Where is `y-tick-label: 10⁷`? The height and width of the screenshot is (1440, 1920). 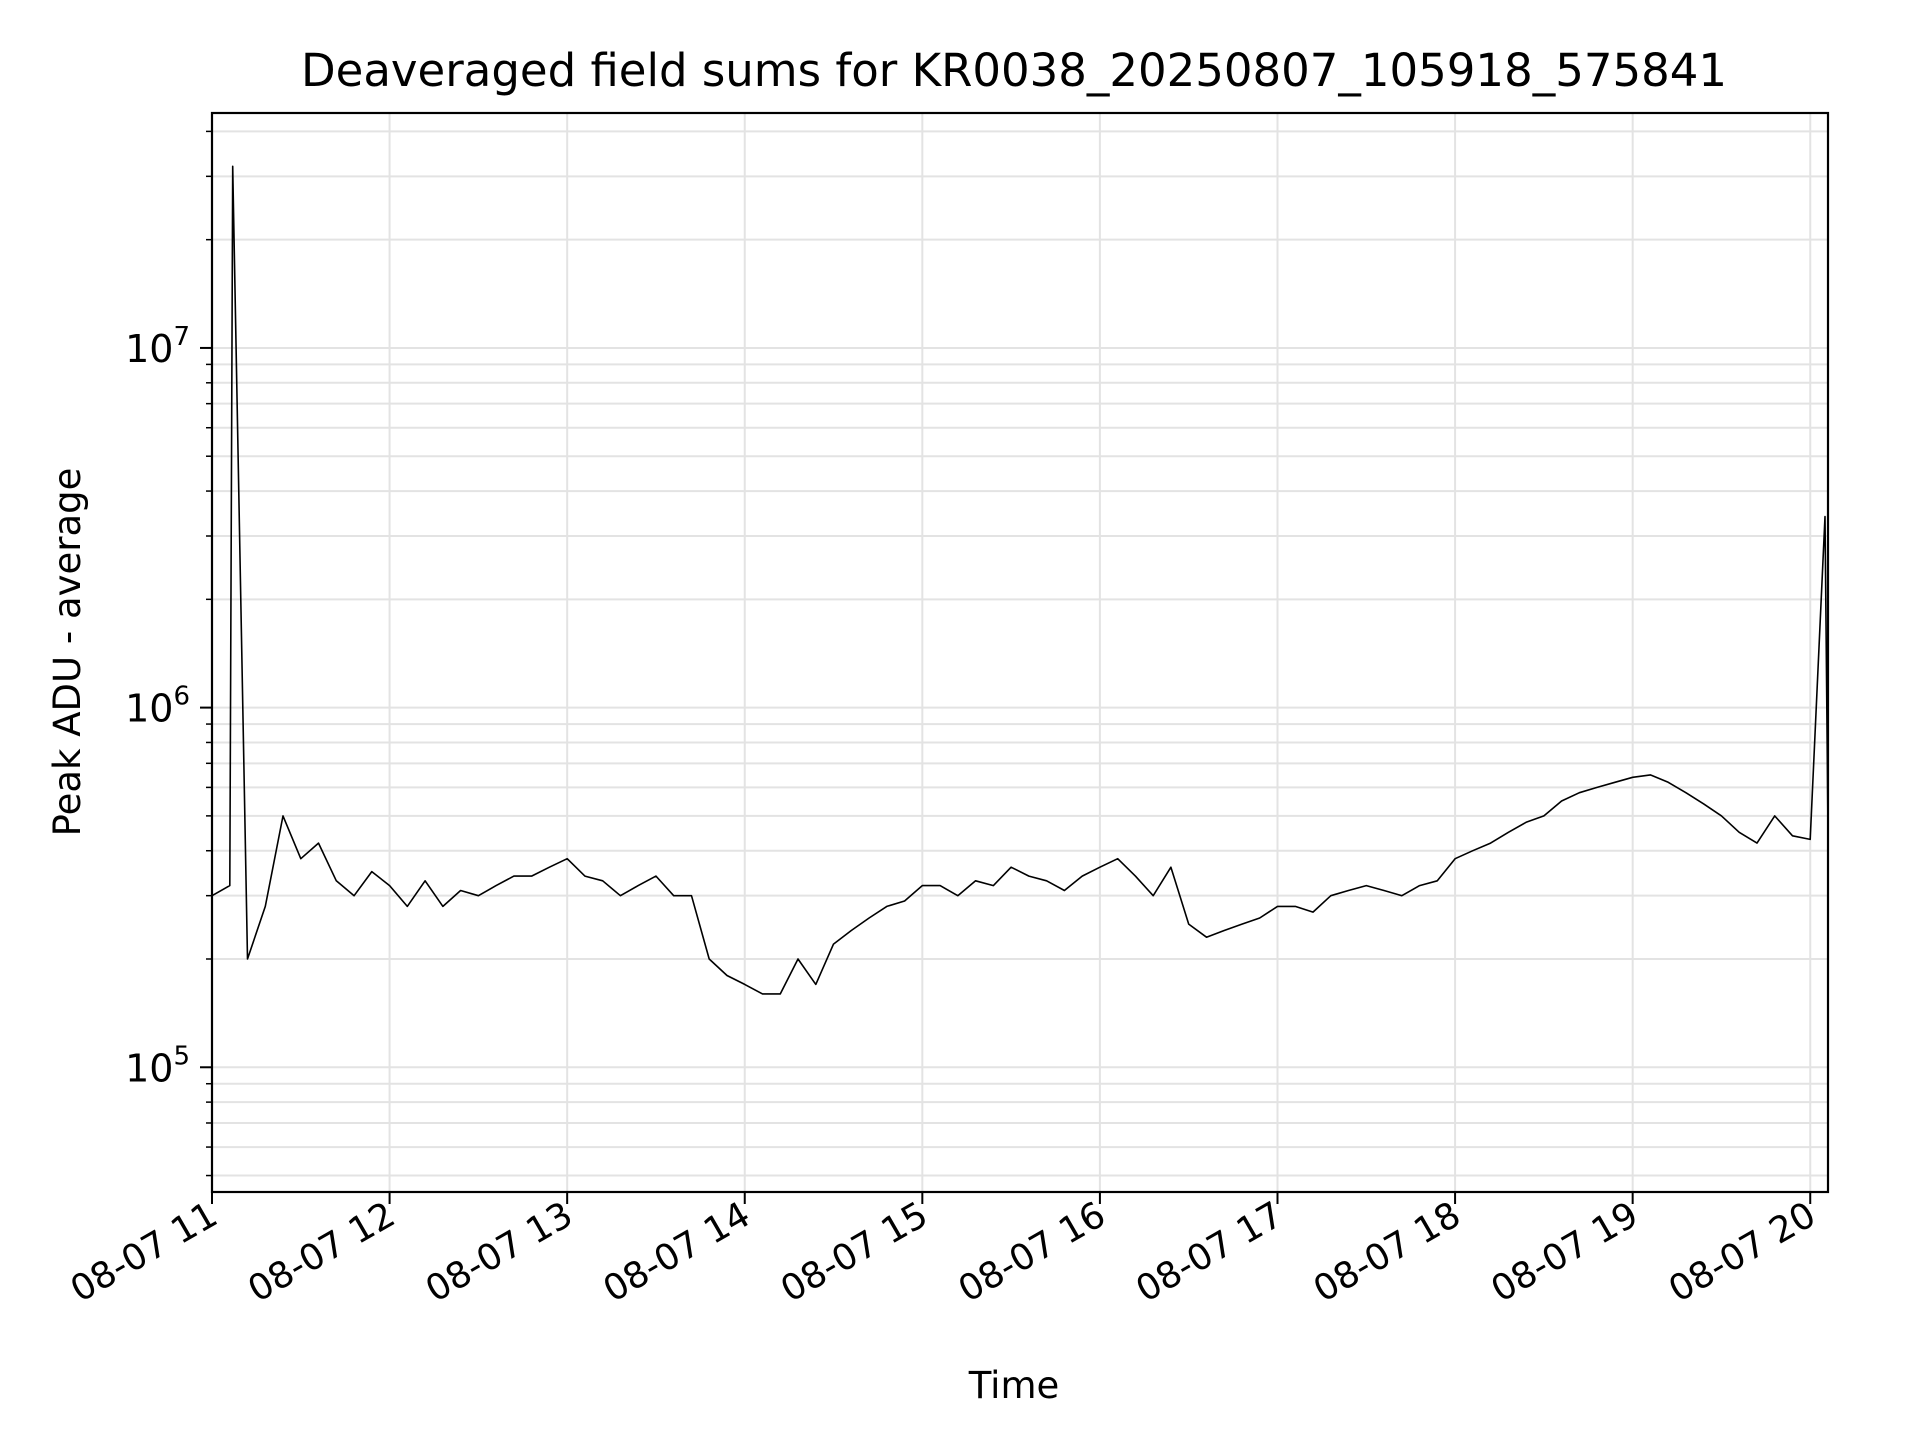
y-tick-label: 10⁷ is located at coordinates (157, 346).